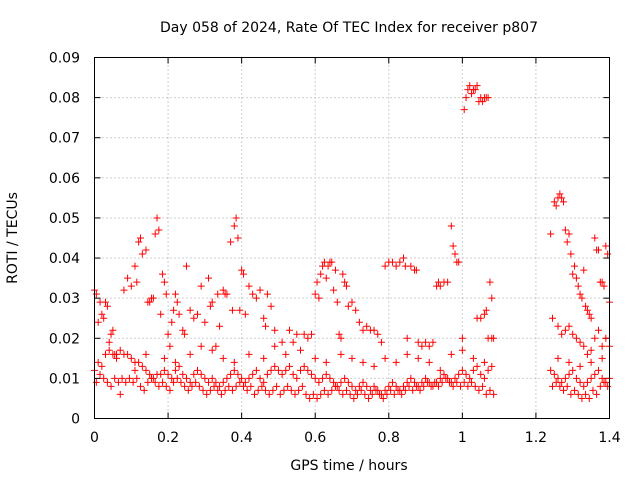  What do you see at coordinates (168, 438) in the screenshot?
I see `x-tick-label: 0.2` at bounding box center [168, 438].